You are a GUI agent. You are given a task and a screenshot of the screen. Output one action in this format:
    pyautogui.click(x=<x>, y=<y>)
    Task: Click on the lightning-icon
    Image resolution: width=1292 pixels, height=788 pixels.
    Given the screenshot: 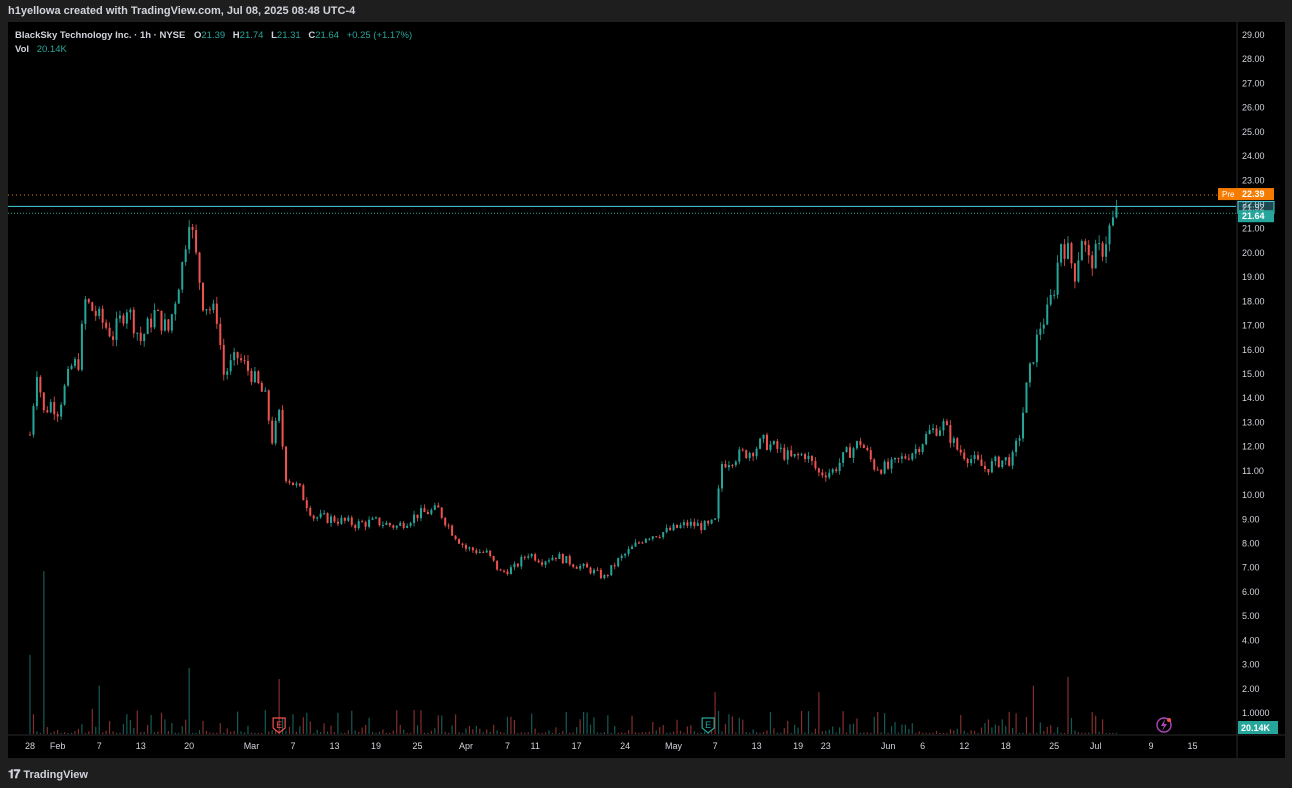 What is the action you would take?
    pyautogui.click(x=1164, y=725)
    